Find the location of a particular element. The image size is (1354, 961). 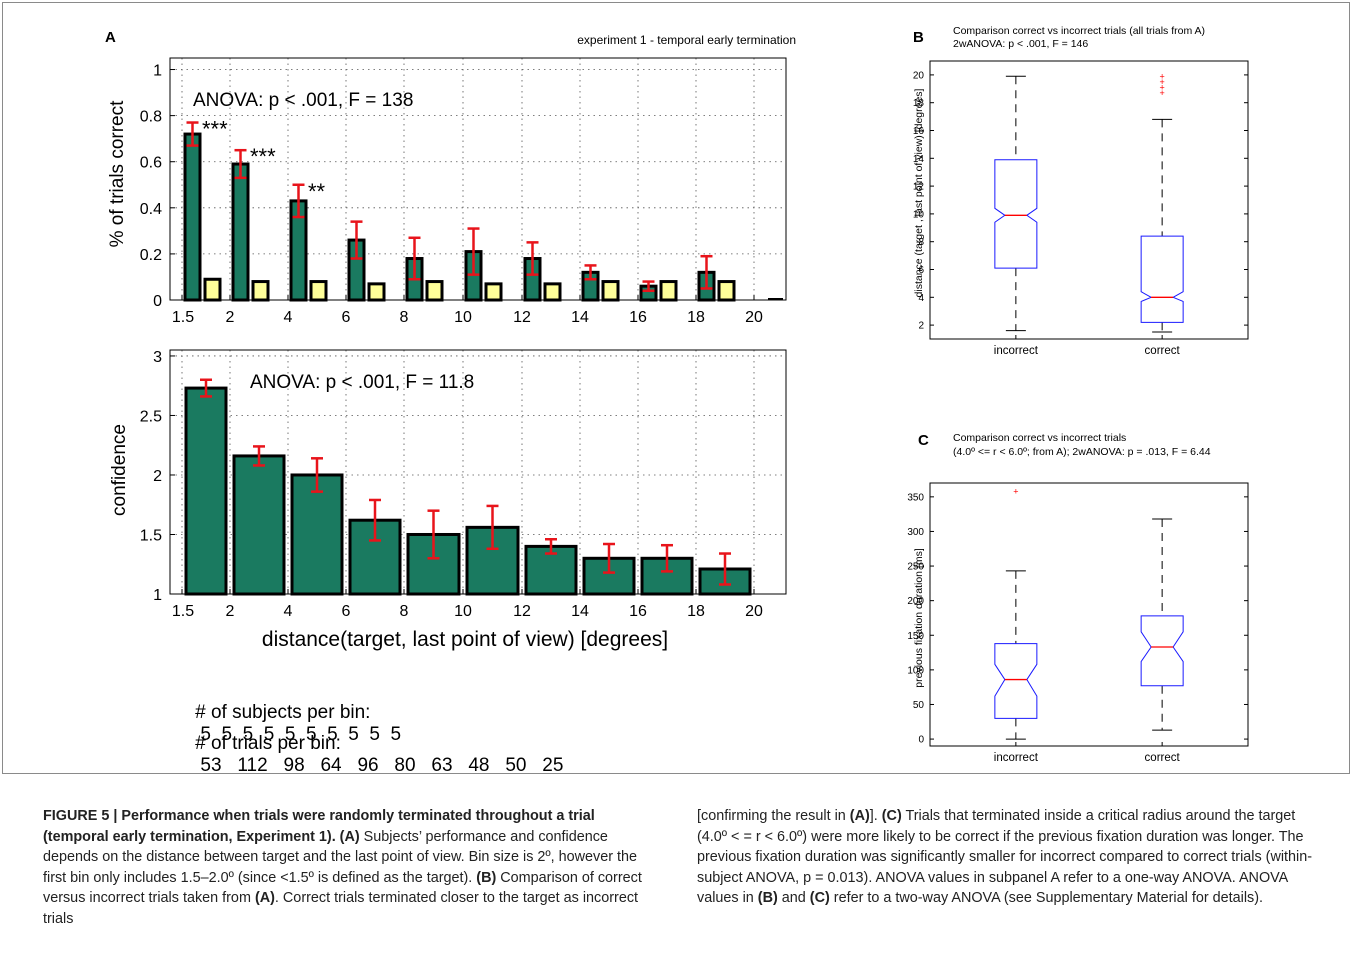

chart-a-bottom: 1 1.5 2 2.5 3 1.5 2 4 6 8 10 12 14 16 18 20 is located at coordinates (463, 484).